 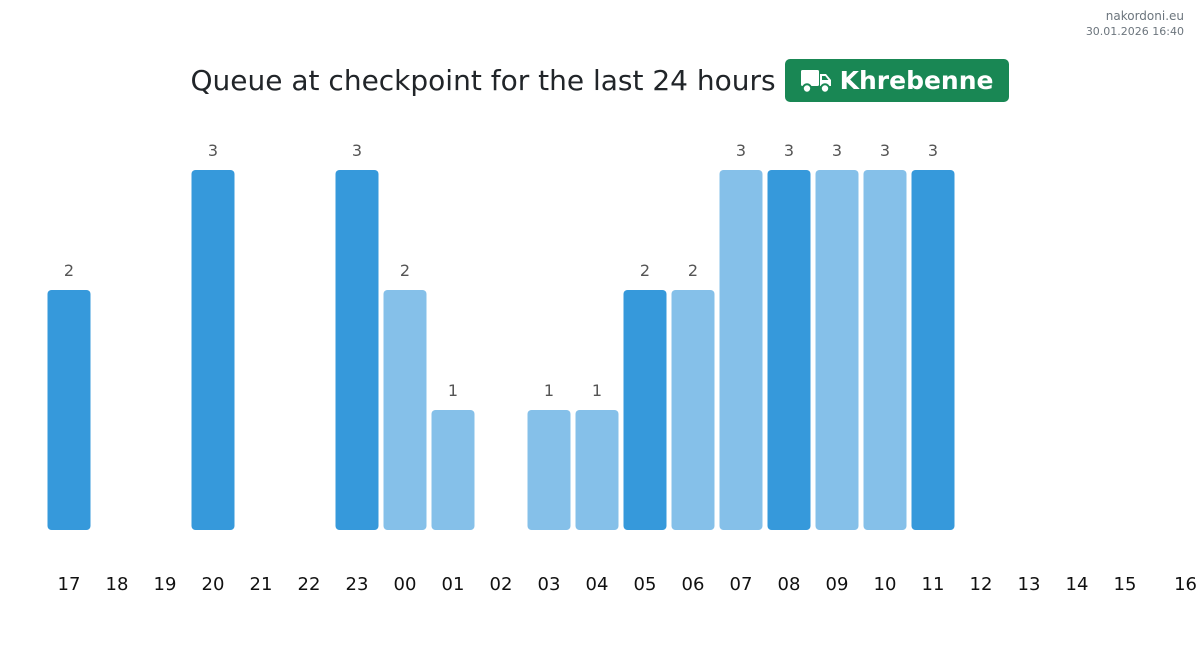 What do you see at coordinates (741, 150) in the screenshot?
I see `value-label-07: 3` at bounding box center [741, 150].